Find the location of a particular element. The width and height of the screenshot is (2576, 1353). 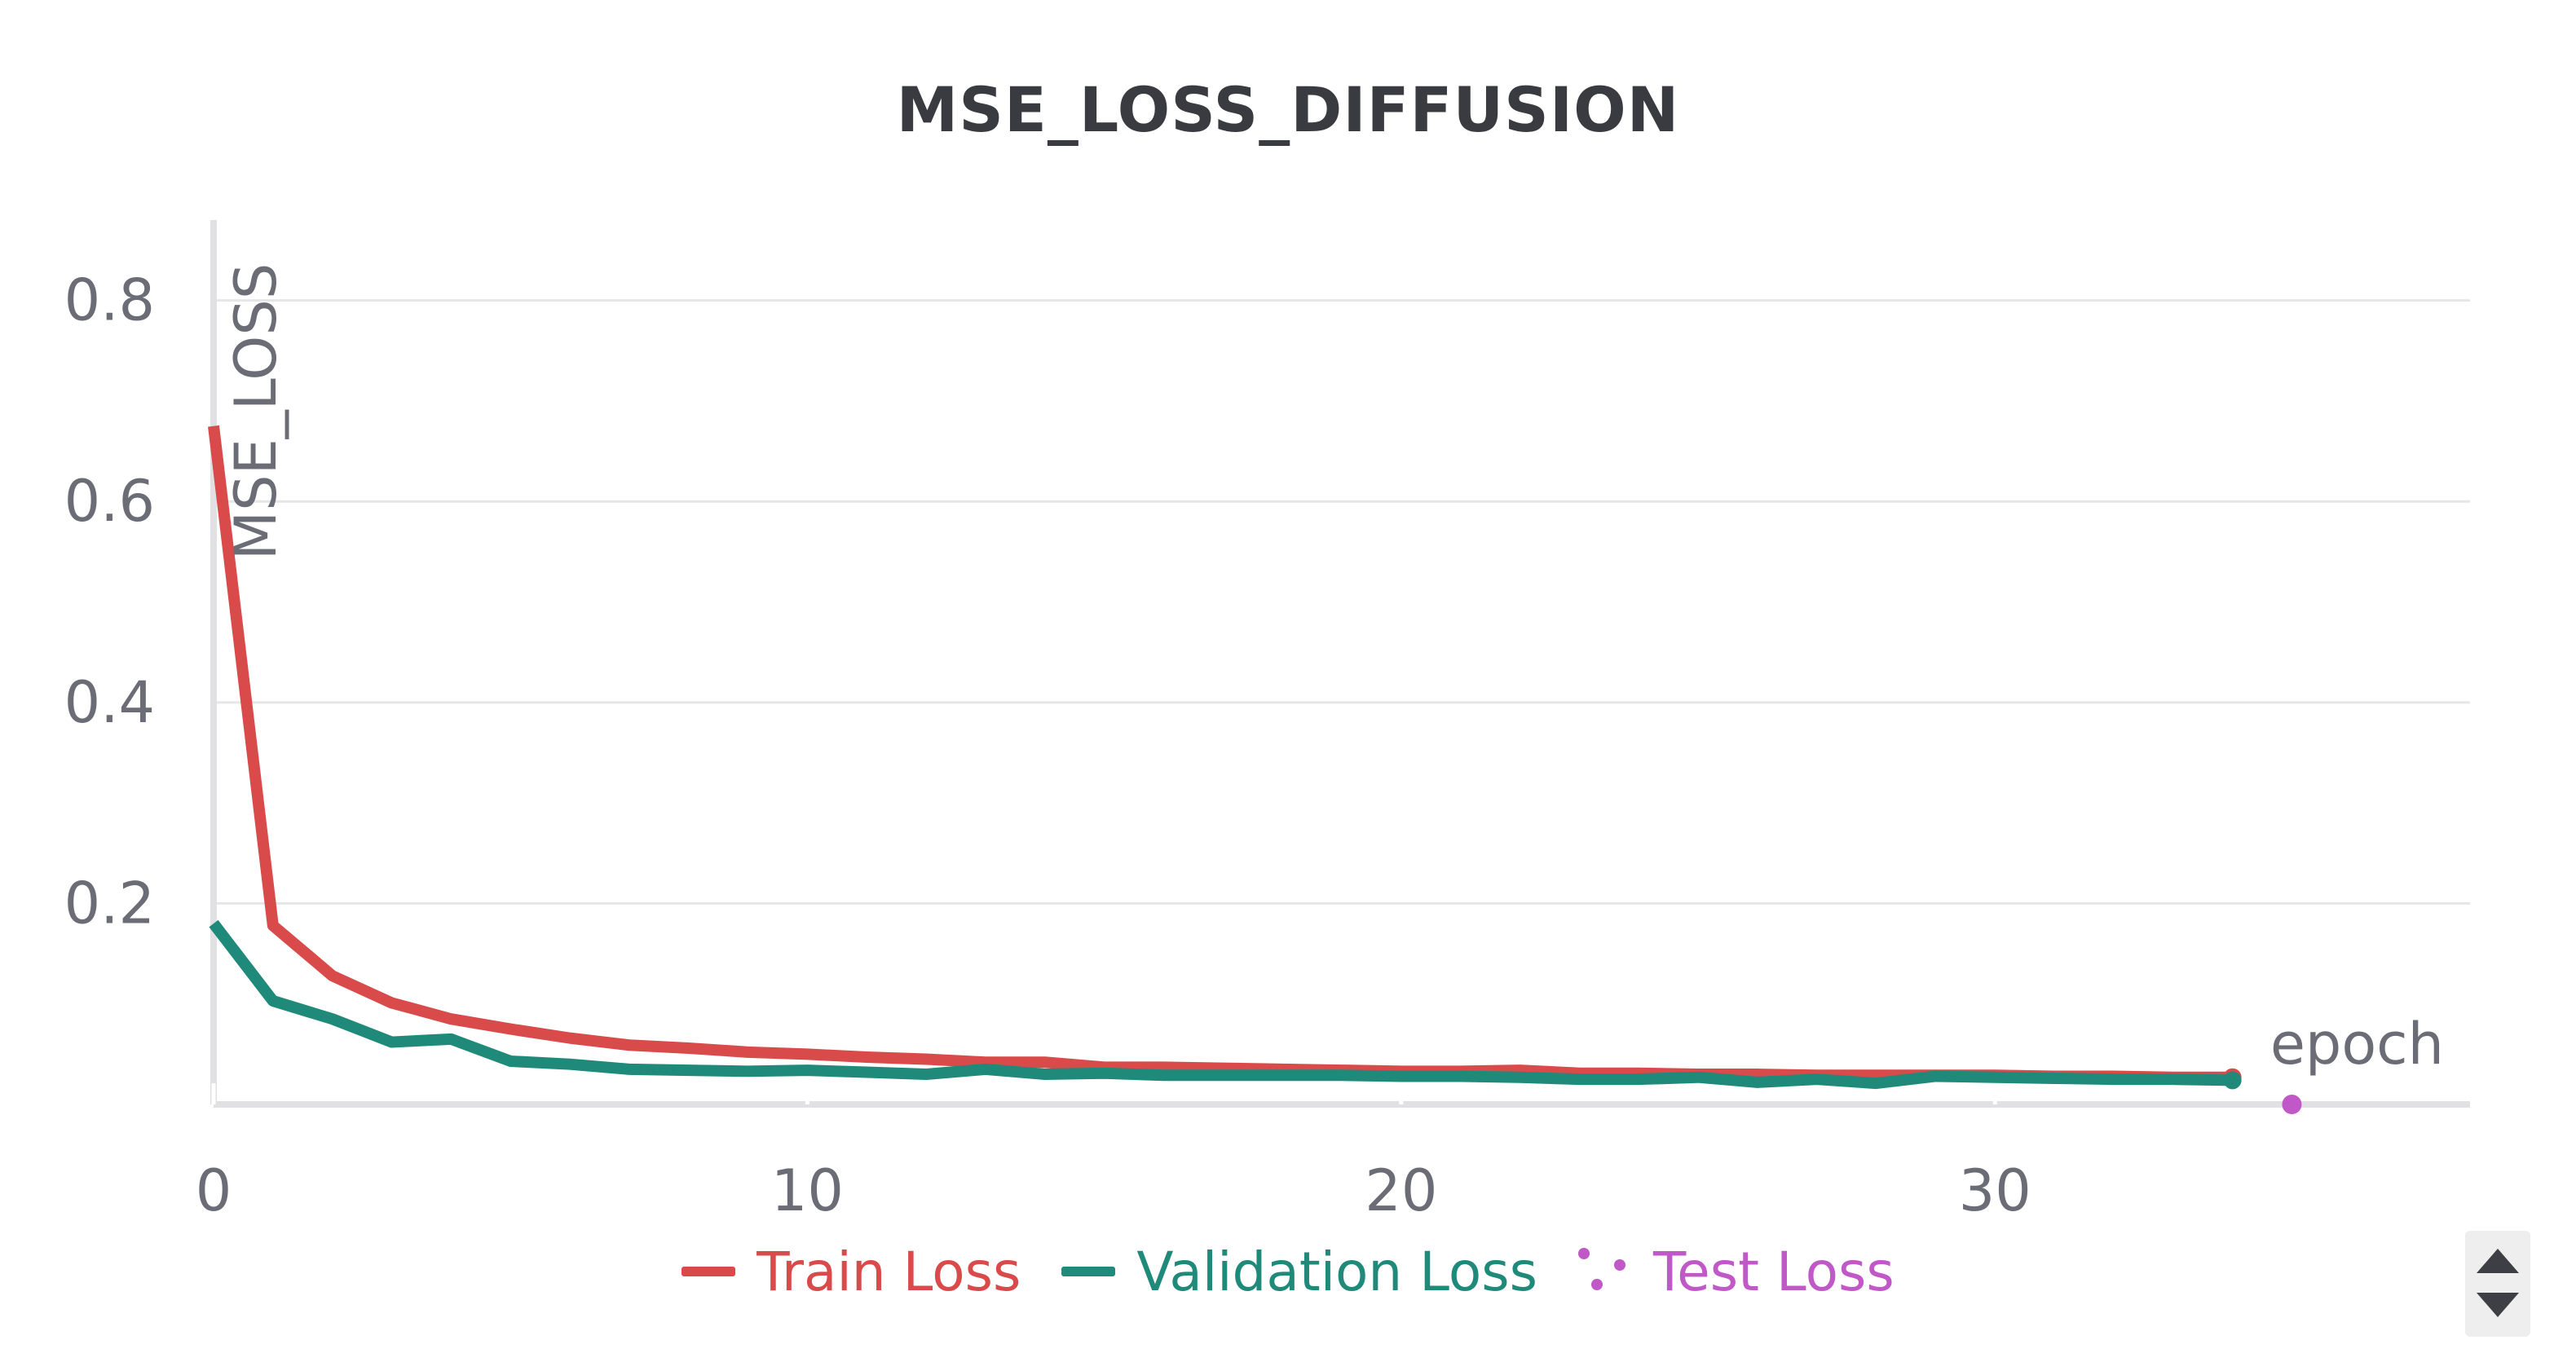

legend-label: Test Loss is located at coordinates (1774, 1271).